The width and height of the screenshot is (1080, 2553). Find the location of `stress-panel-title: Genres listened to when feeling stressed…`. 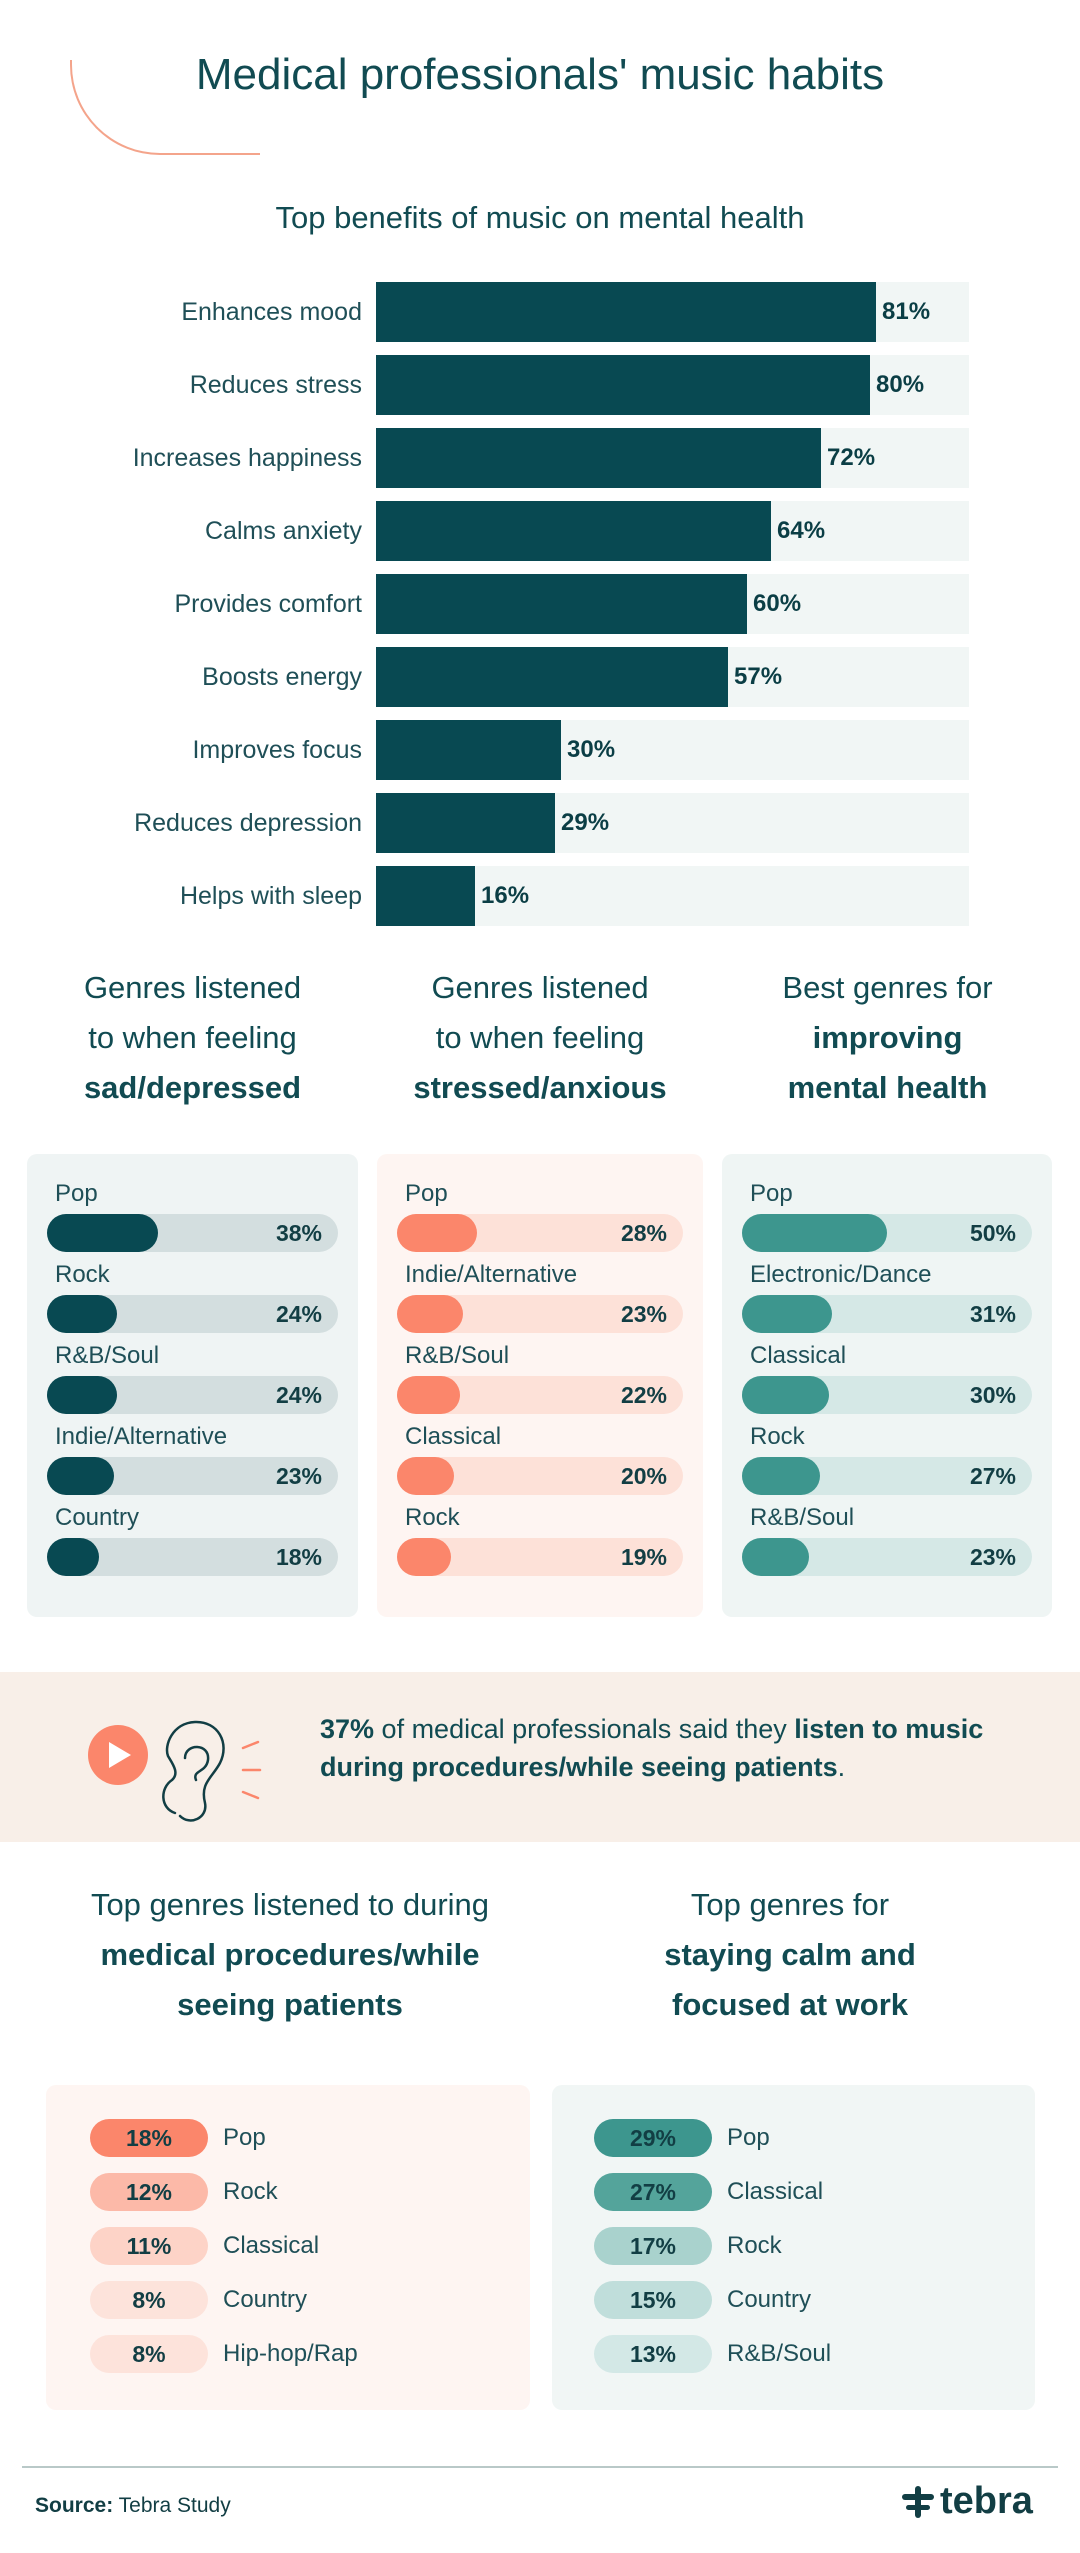

stress-panel-title: Genres listened to when feeling stressed… is located at coordinates (540, 1037).